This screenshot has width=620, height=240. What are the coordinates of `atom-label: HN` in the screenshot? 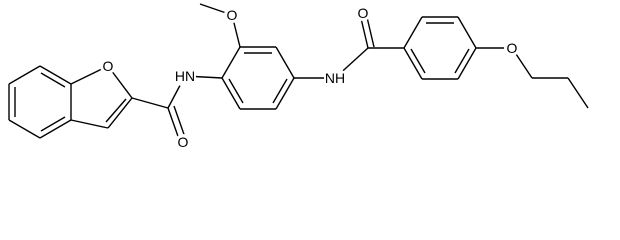 It's located at (185, 76).